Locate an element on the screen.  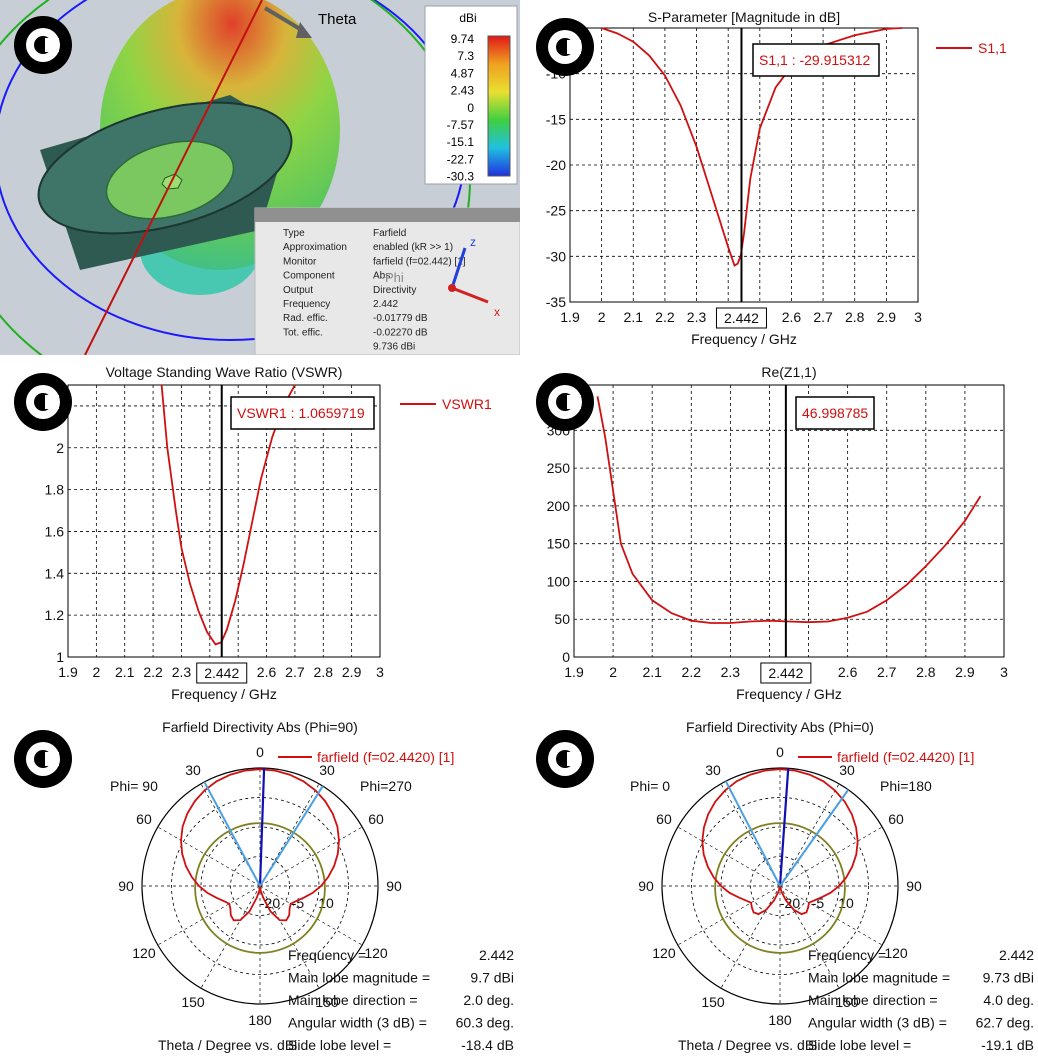
radial-label: 10 is located at coordinates (326, 903).